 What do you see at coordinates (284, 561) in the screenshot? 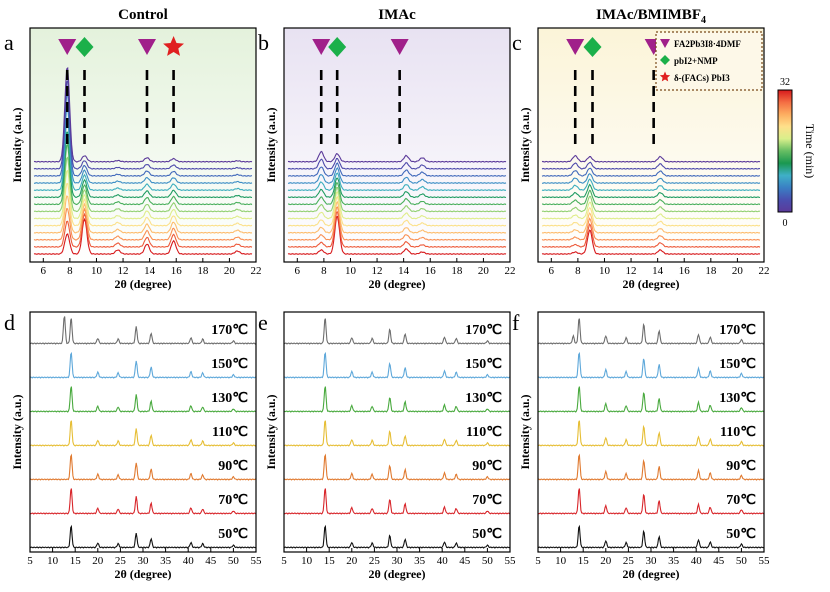
I see `x-tick-label: 5` at bounding box center [284, 561].